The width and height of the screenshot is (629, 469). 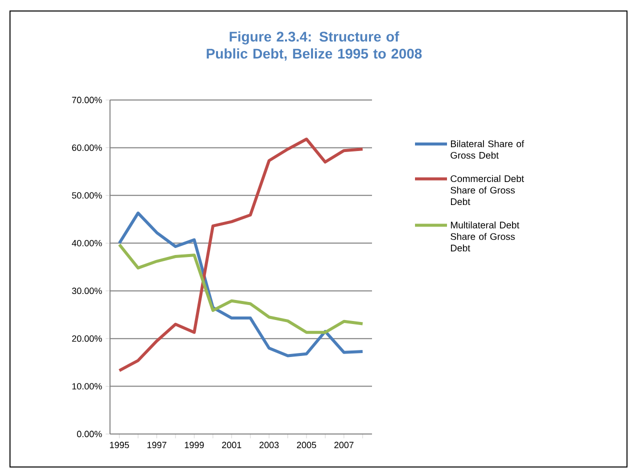 I want to click on x-tick-label: 2001, so click(x=232, y=445).